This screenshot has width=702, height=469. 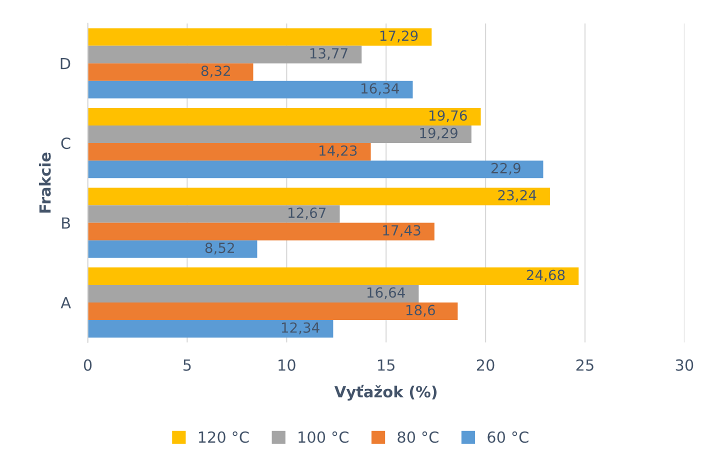 I want to click on legend-label: 60 °C, so click(x=508, y=437).